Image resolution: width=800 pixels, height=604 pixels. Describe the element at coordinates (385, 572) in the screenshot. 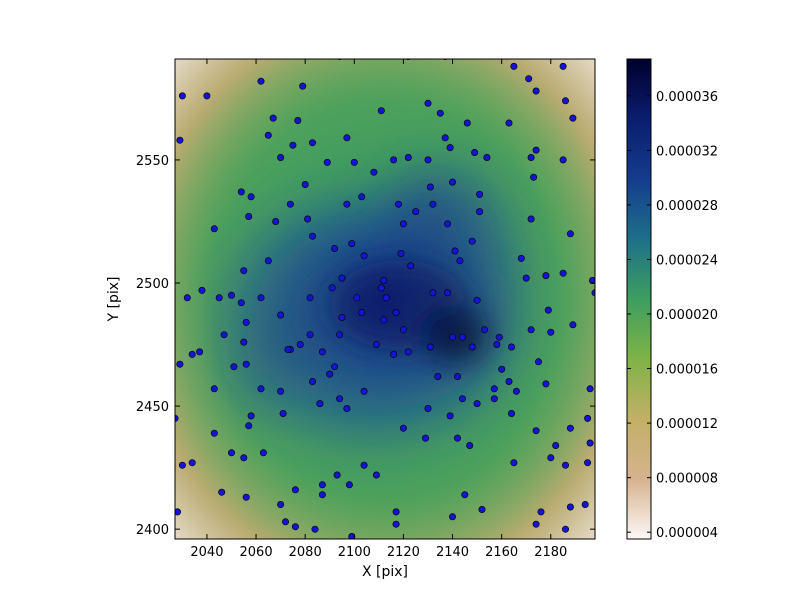

I see `x-axis-label: X [pix]` at that location.